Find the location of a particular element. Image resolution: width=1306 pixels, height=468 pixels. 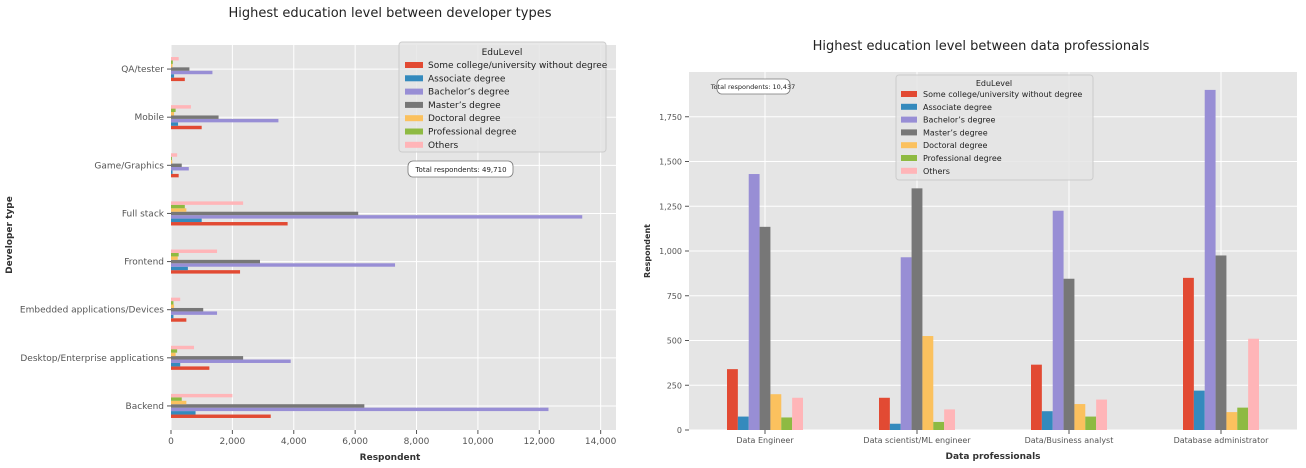

left-legend-box is located at coordinates (502, 97).